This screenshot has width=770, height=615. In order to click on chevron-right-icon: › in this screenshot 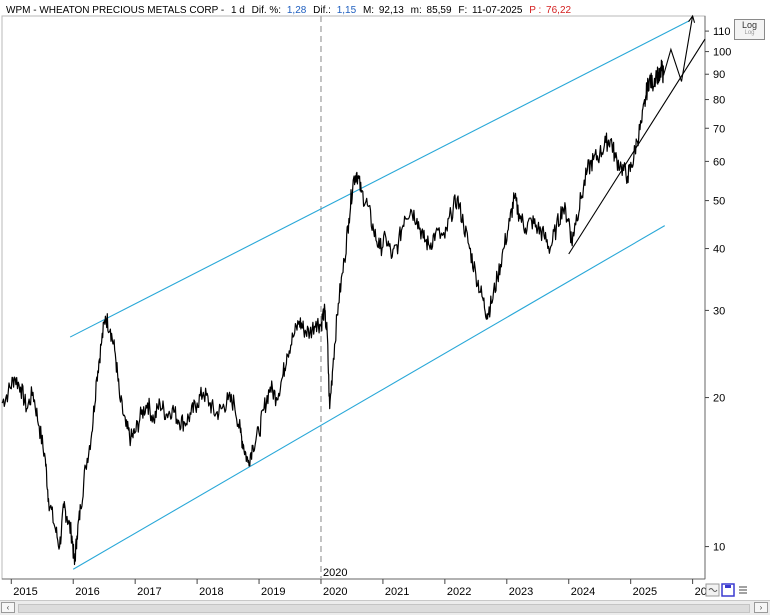, I will do `click(761, 607)`.